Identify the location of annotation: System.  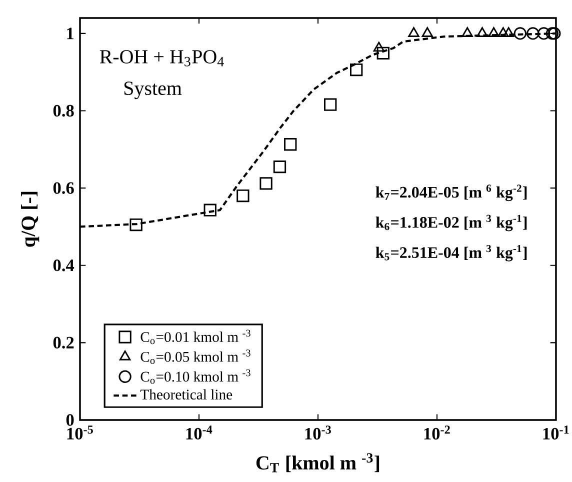
(153, 91).